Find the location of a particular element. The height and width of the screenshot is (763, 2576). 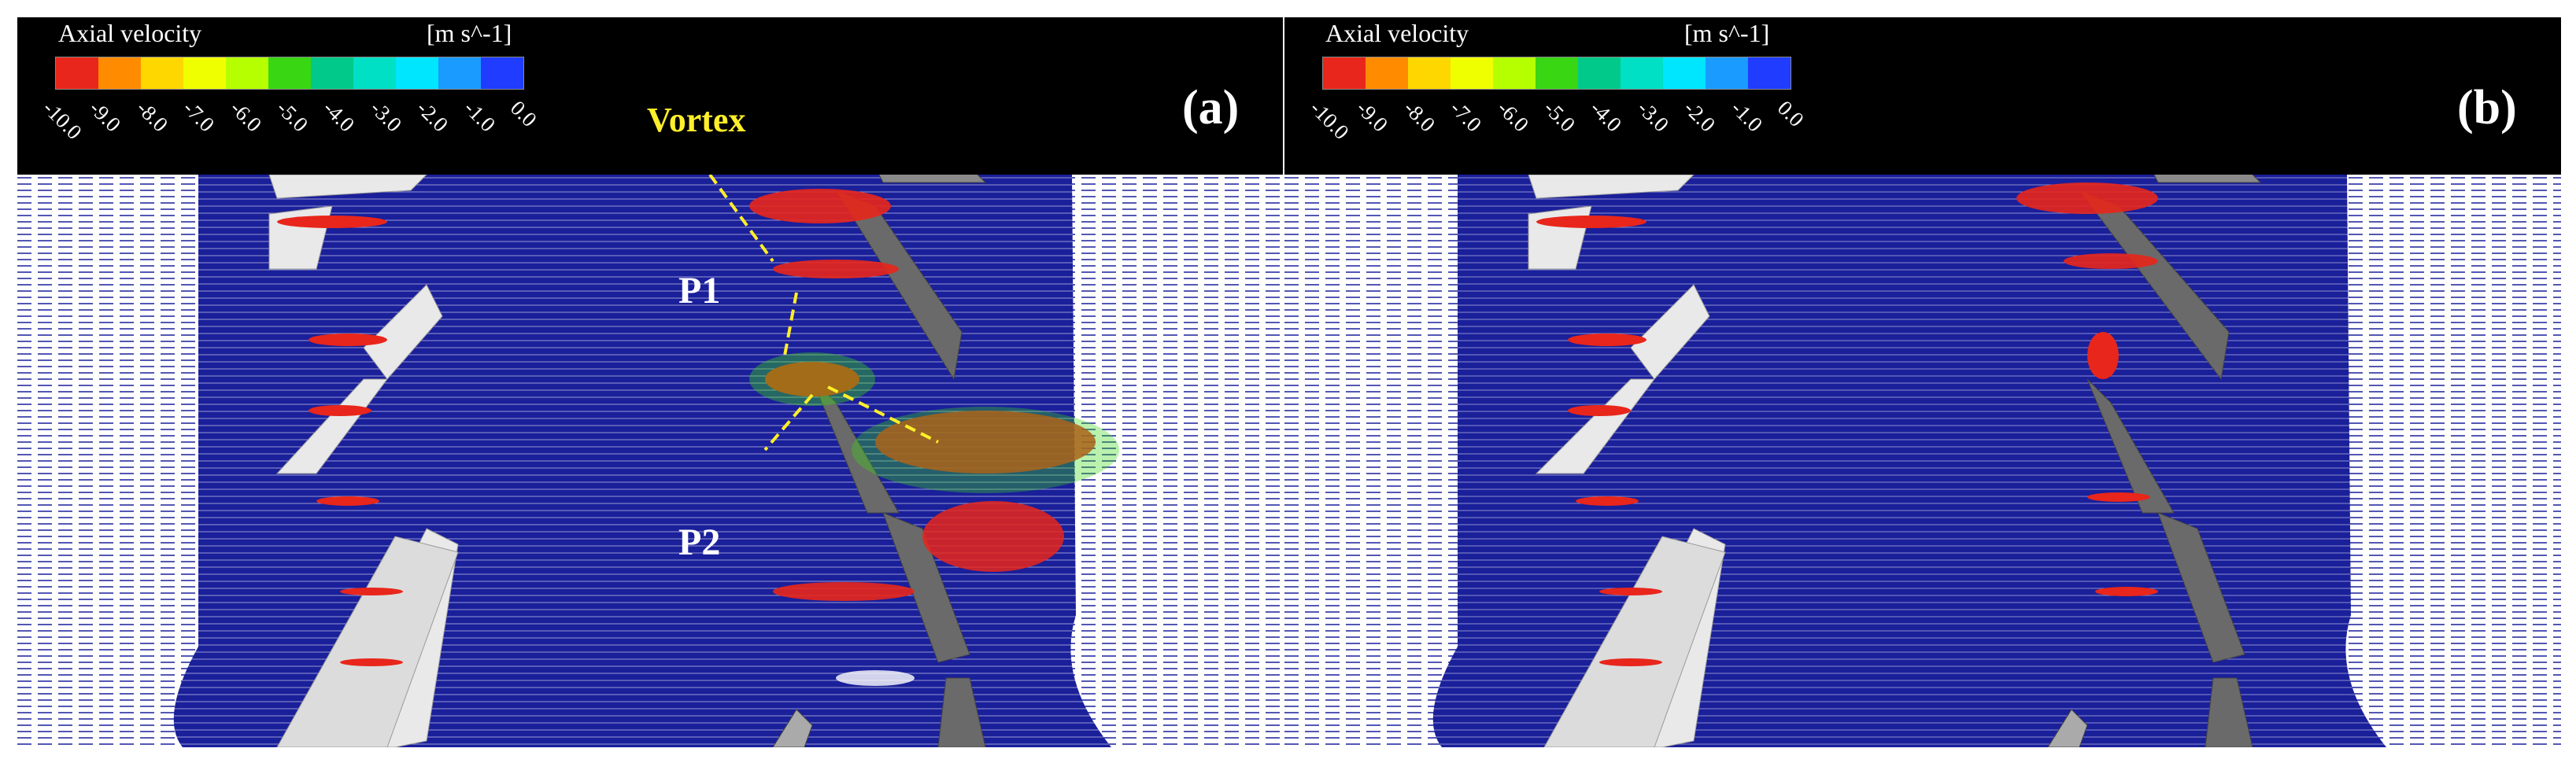

panel-label: (a) is located at coordinates (1211, 108).